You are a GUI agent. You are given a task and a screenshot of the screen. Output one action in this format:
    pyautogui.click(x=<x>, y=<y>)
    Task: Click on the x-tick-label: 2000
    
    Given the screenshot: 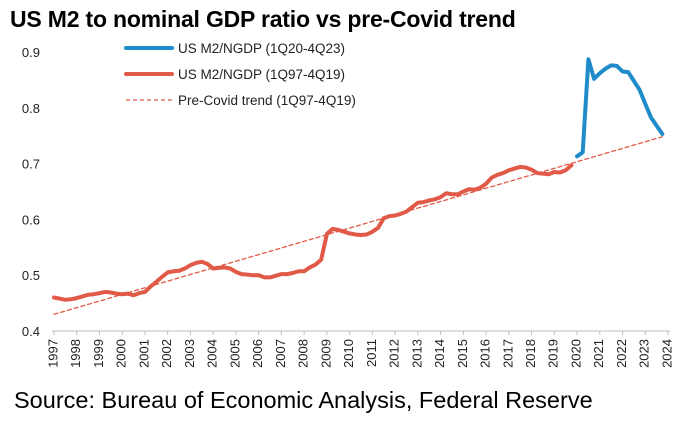 What is the action you would take?
    pyautogui.click(x=121, y=353)
    